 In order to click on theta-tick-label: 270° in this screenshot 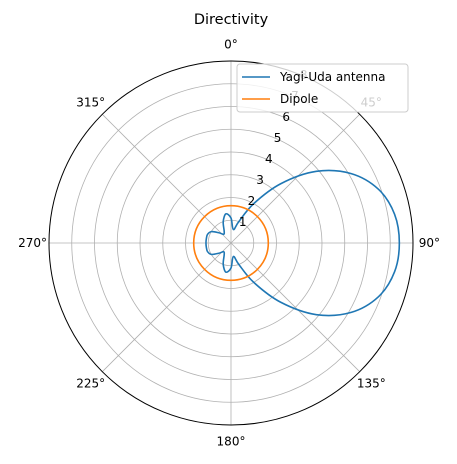, I will do `click(32, 243)`.